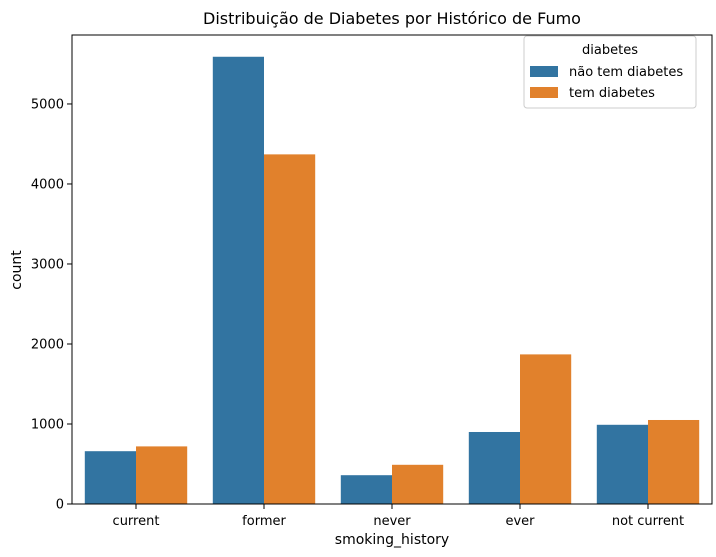  I want to click on x-axis-label: smoking_history, so click(392, 540).